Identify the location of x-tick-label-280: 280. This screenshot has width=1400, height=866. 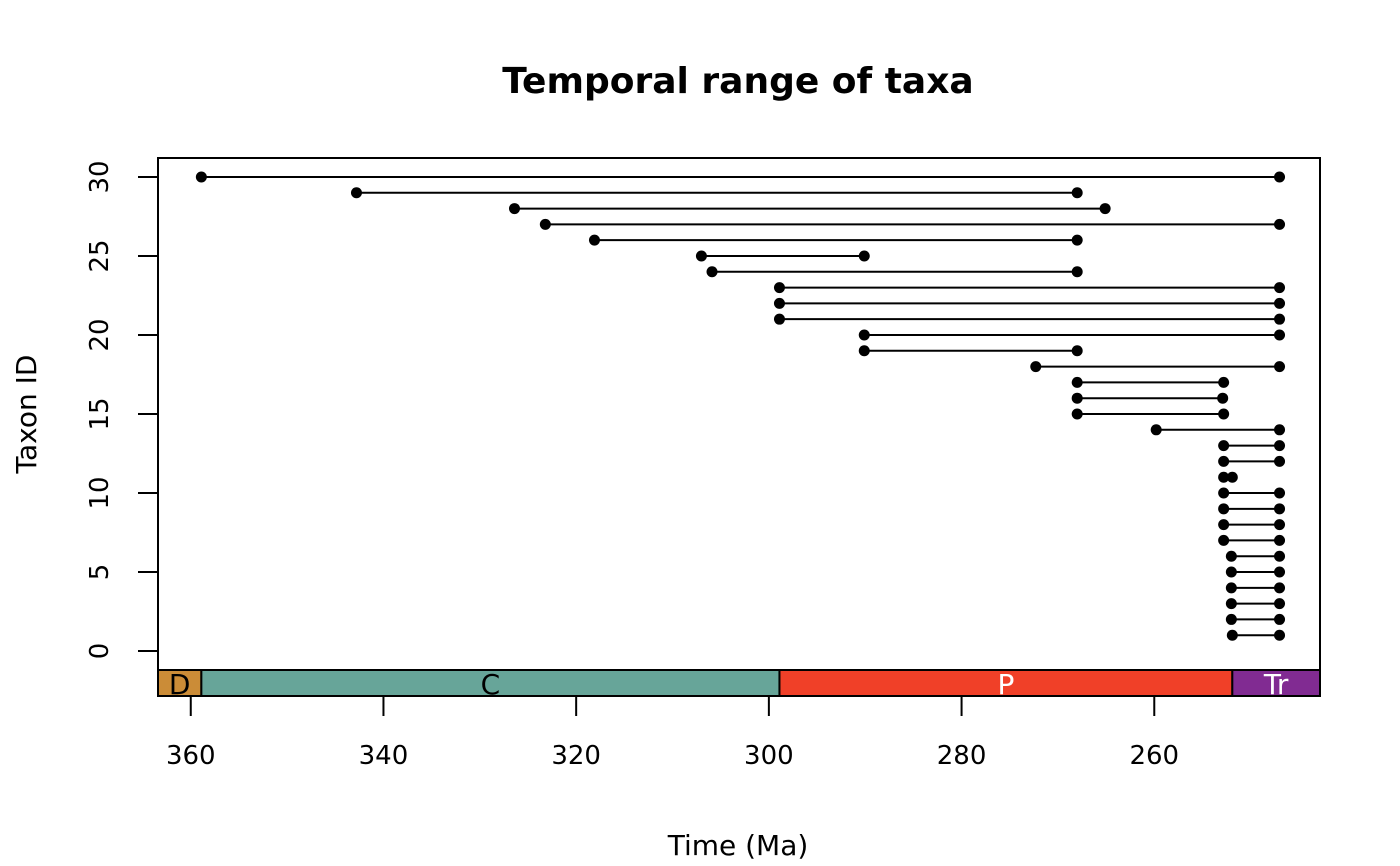
(962, 756).